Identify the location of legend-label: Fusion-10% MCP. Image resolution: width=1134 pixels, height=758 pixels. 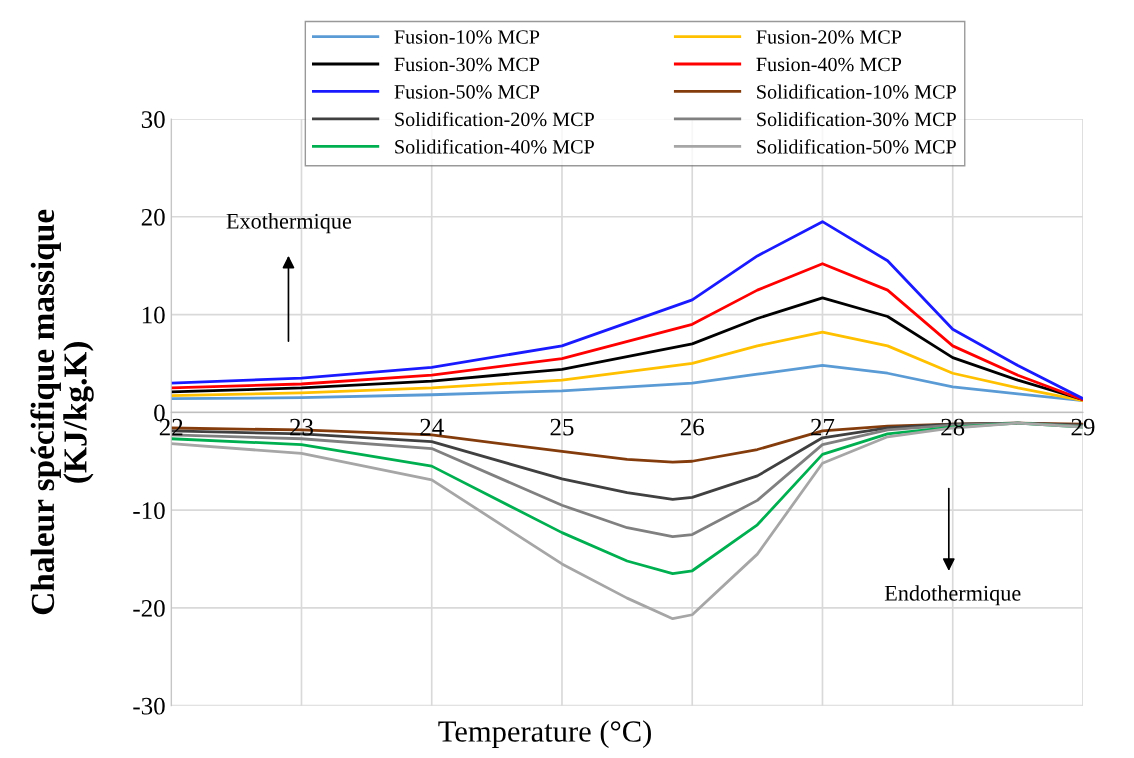
(467, 37).